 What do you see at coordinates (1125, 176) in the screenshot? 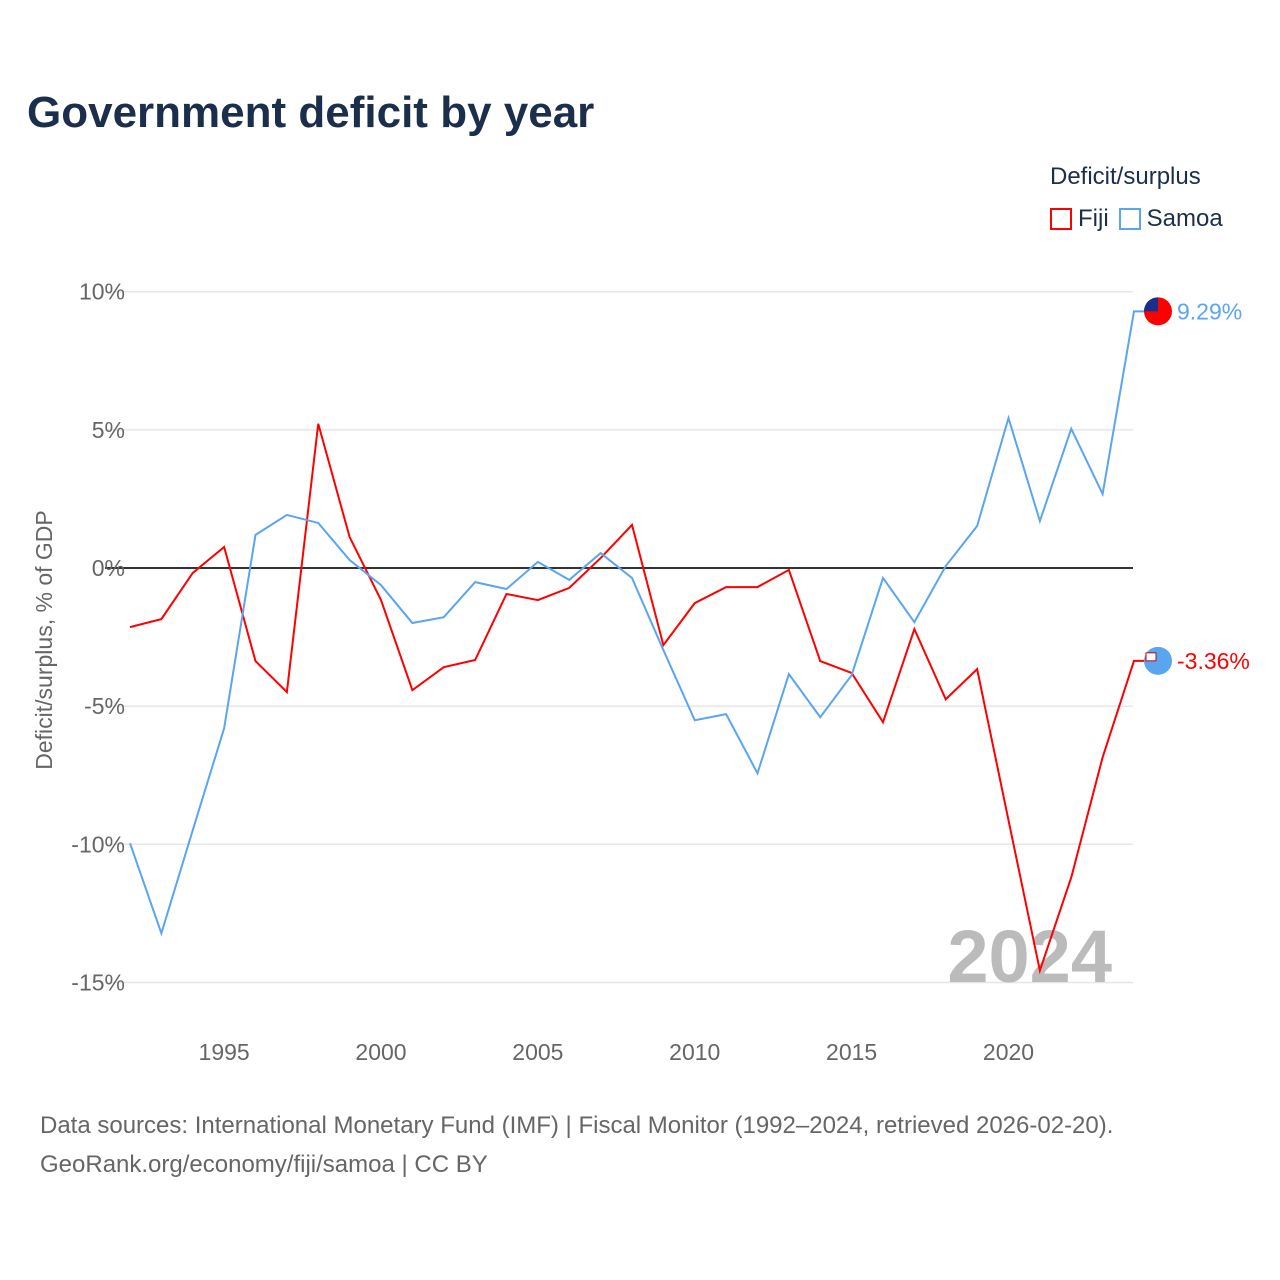
I see `legend-title: Deficit/surplus` at bounding box center [1125, 176].